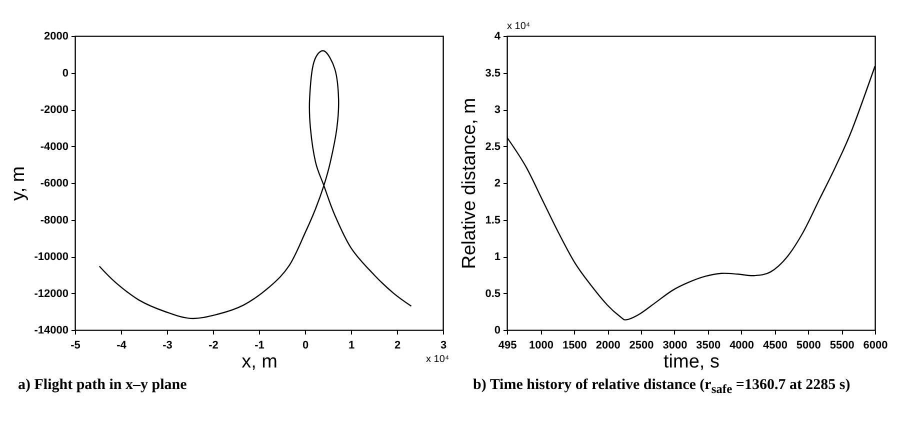 The image size is (903, 429). Describe the element at coordinates (54, 110) in the screenshot. I see `y-tick-label: -2000` at that location.